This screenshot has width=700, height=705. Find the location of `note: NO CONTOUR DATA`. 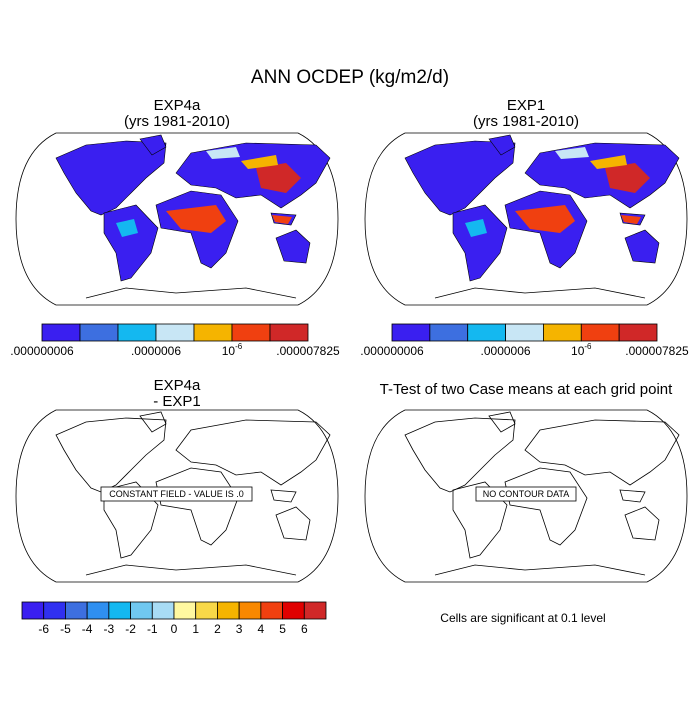

note: NO CONTOUR DATA is located at coordinates (526, 494).